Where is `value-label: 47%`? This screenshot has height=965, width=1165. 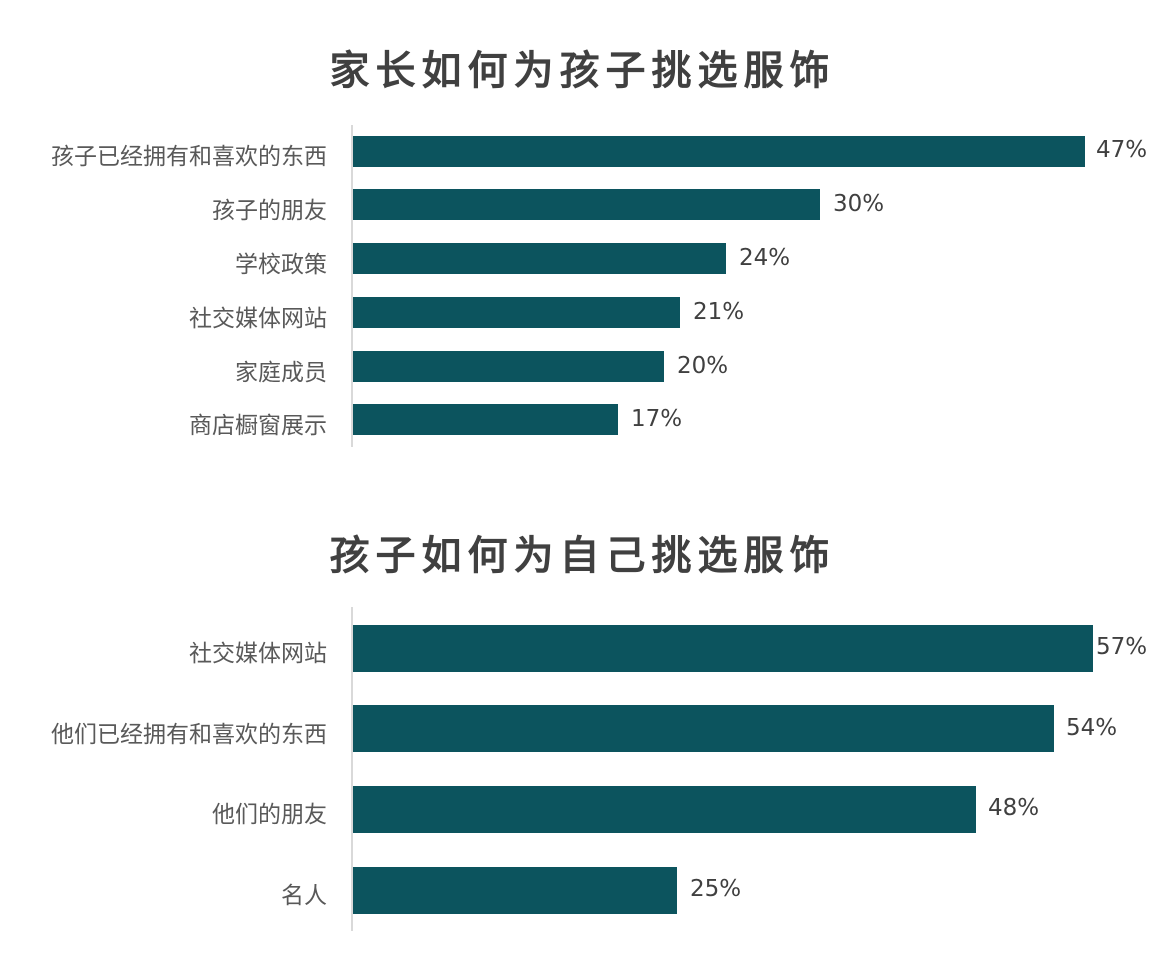
value-label: 47% is located at coordinates (1122, 150).